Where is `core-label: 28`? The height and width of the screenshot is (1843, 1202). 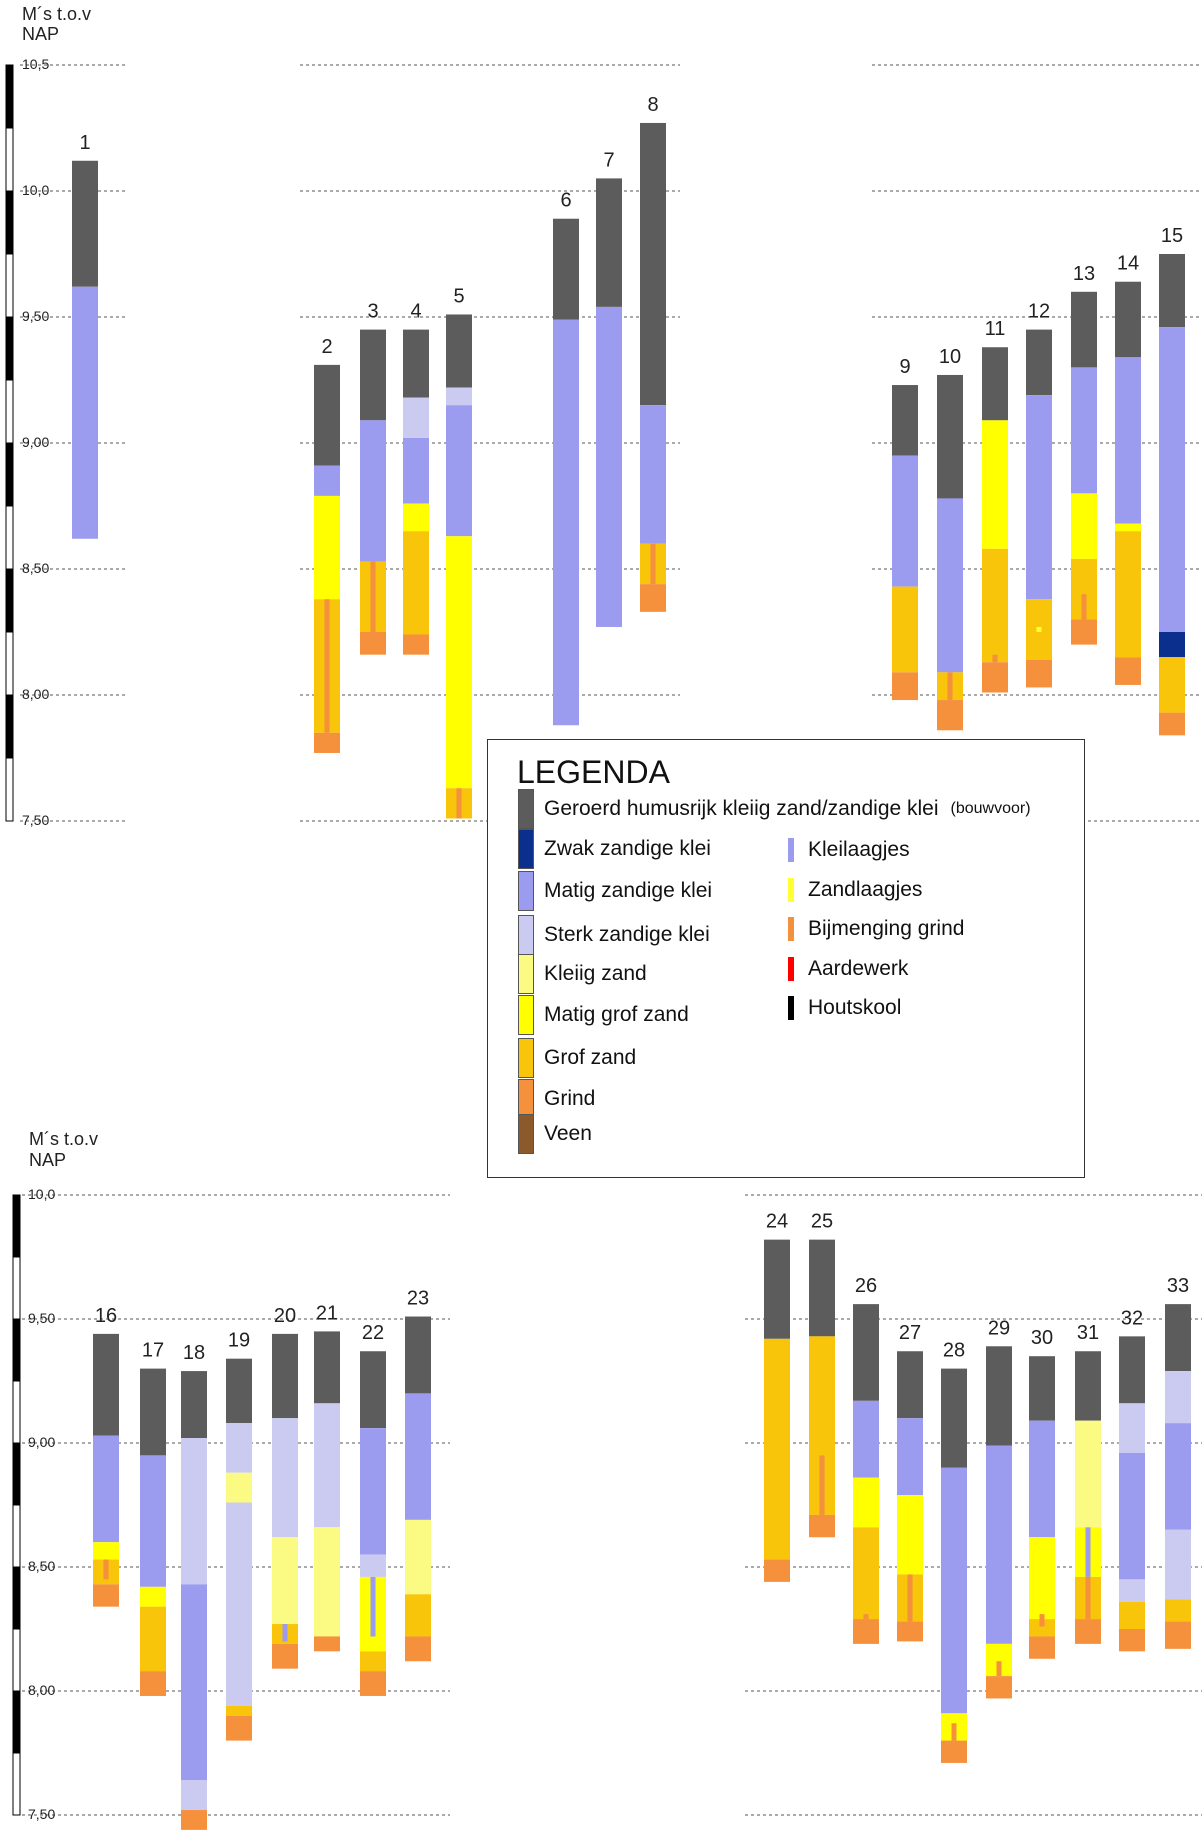
core-label: 28 is located at coordinates (954, 1351).